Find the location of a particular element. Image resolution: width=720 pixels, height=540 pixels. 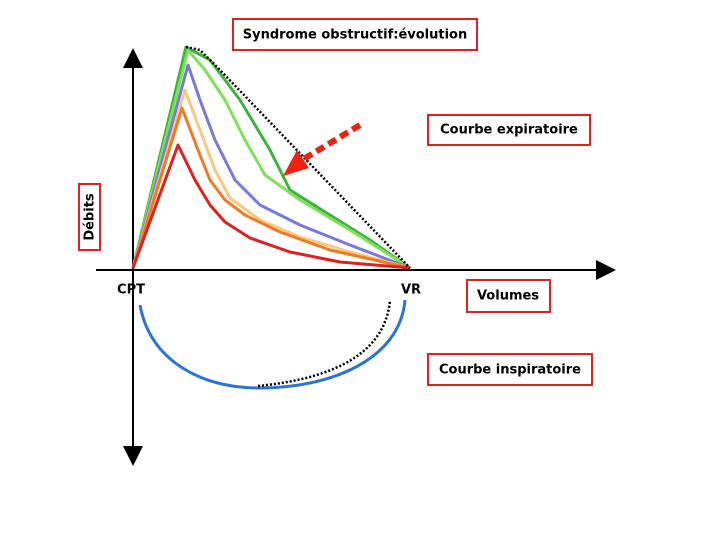

inspiratory-box is located at coordinates (510, 369).